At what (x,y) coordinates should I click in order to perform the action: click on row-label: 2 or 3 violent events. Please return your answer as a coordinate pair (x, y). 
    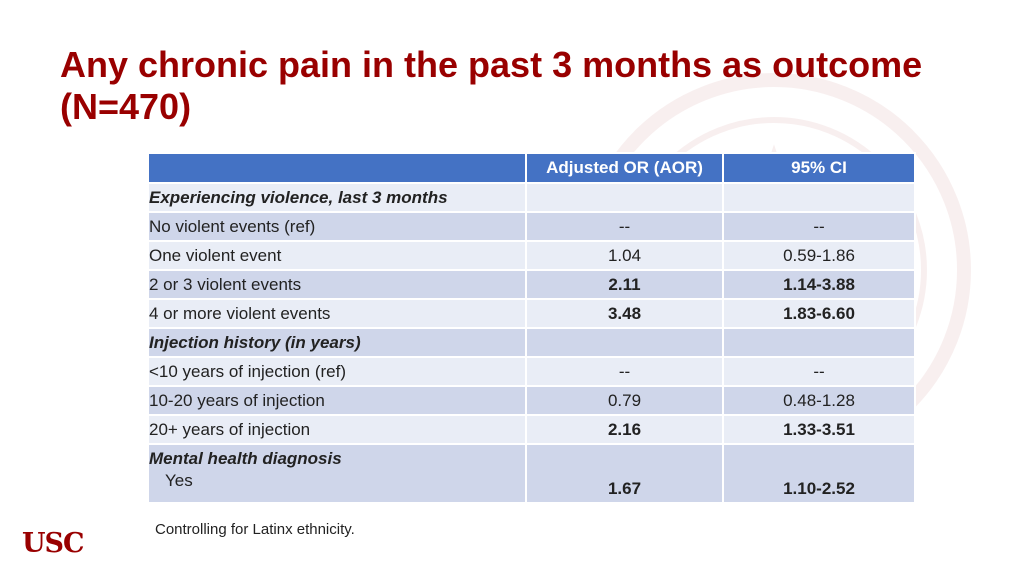
    Looking at the image, I should click on (337, 284).